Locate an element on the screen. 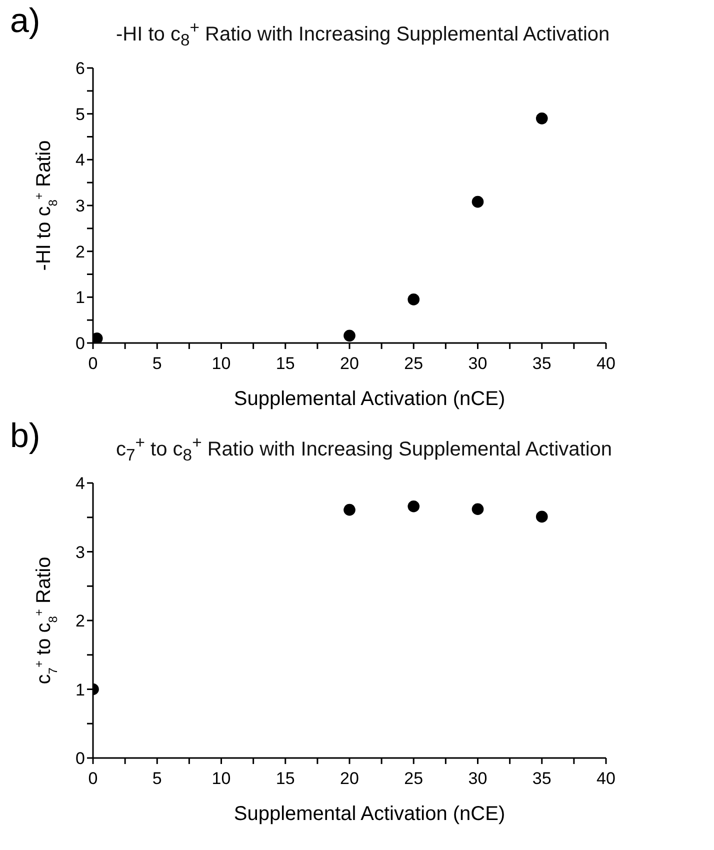 The image size is (714, 850). text: b) is located at coordinates (25, 436).